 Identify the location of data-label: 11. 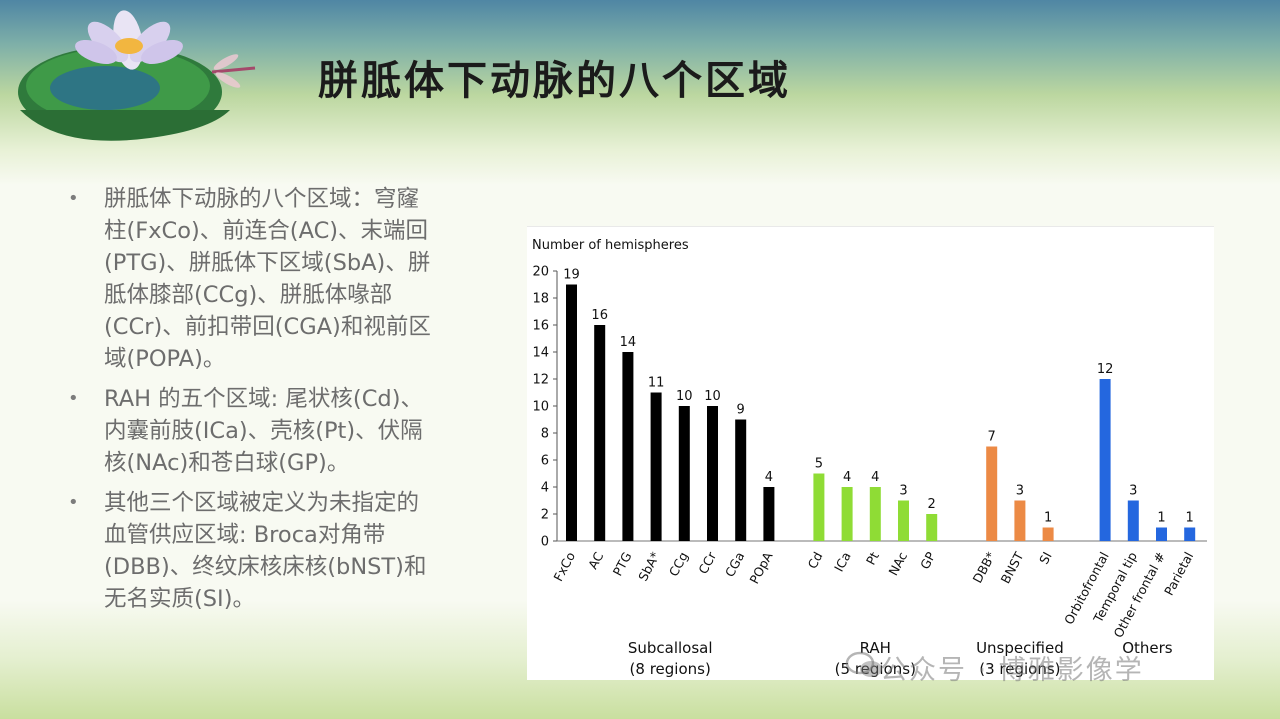
(656, 383).